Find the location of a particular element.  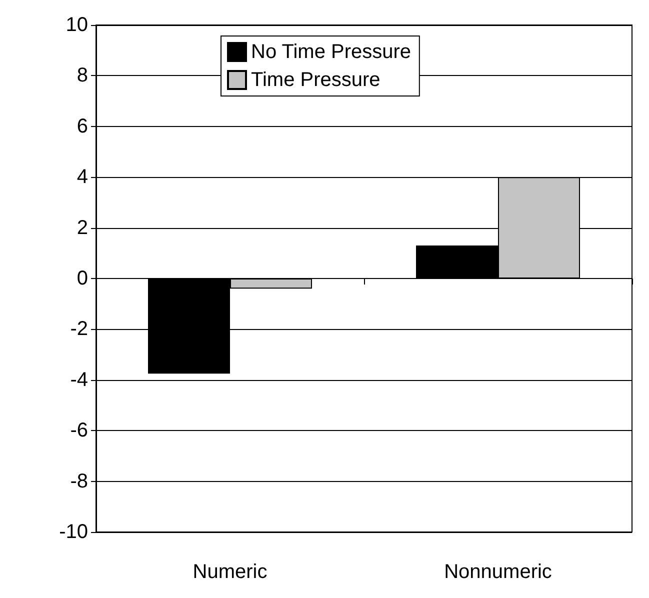

y-tick-label: -8 is located at coordinates (79, 481).